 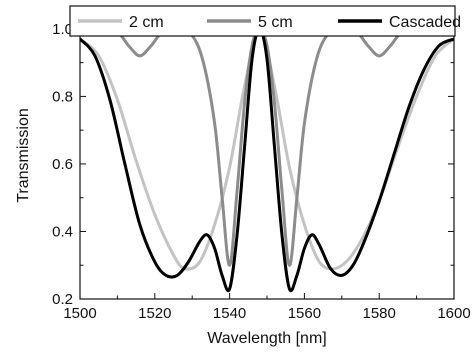 I want to click on x-axis-title: Wavelength [nm], so click(x=266, y=338).